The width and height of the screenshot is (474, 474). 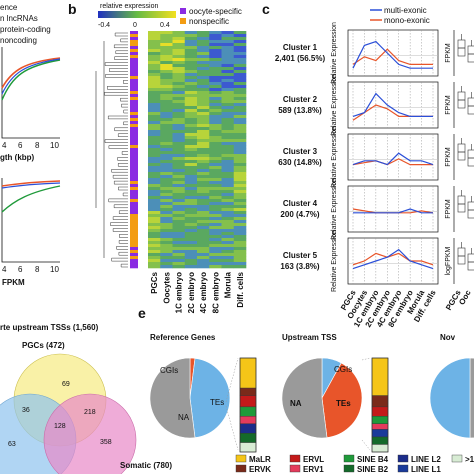 I want to click on stack-reference-genes, so click(x=248, y=405).